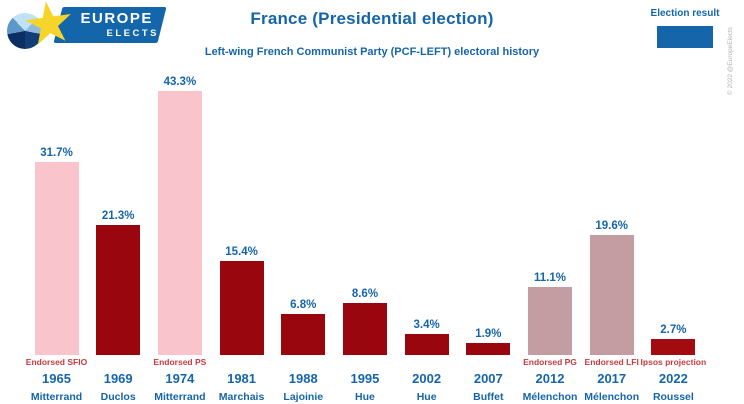  Describe the element at coordinates (241, 214) in the screenshot. I see `bar-stack: 15.4%` at that location.